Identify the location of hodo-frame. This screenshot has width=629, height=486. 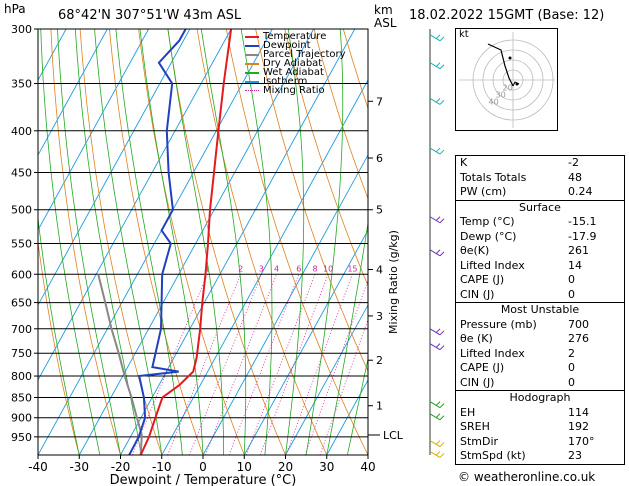
(506, 79).